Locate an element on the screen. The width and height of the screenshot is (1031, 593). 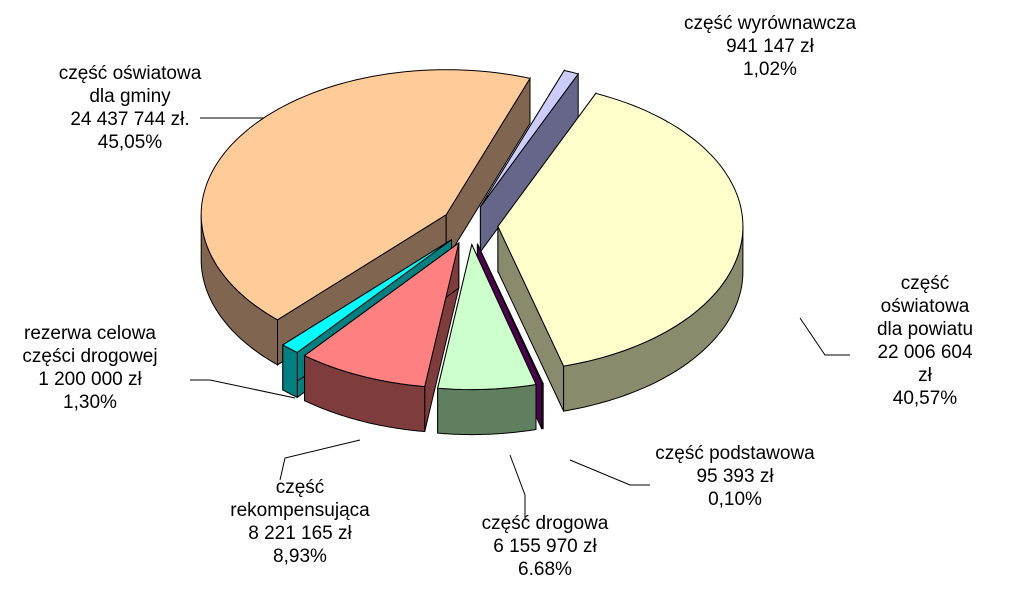
amount-label: 6 155 970 zł is located at coordinates (545, 546).